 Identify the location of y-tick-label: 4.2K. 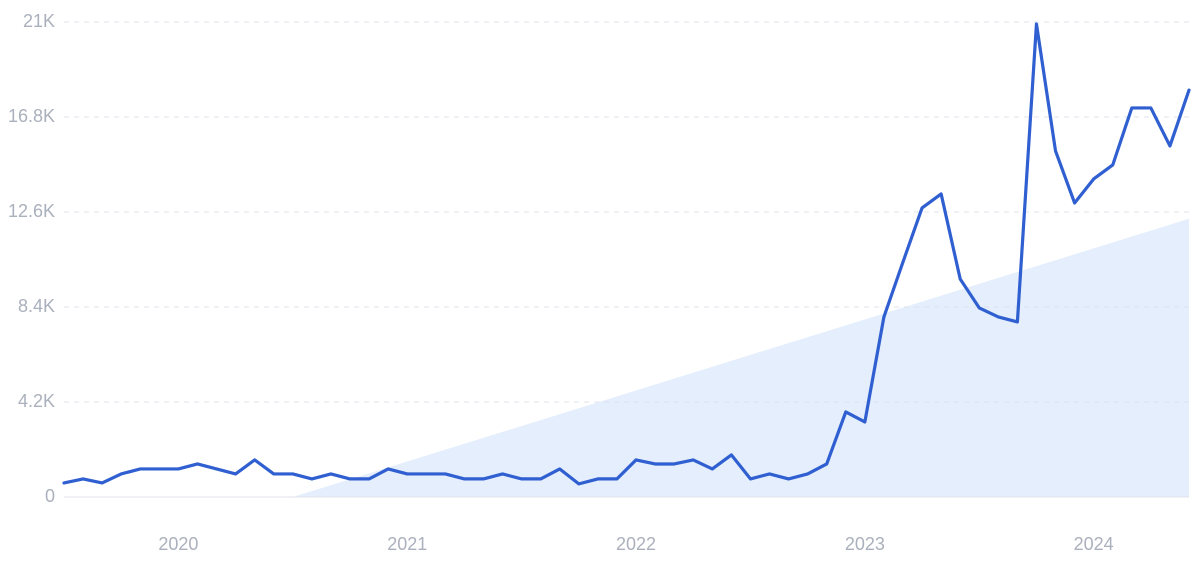
(36, 401).